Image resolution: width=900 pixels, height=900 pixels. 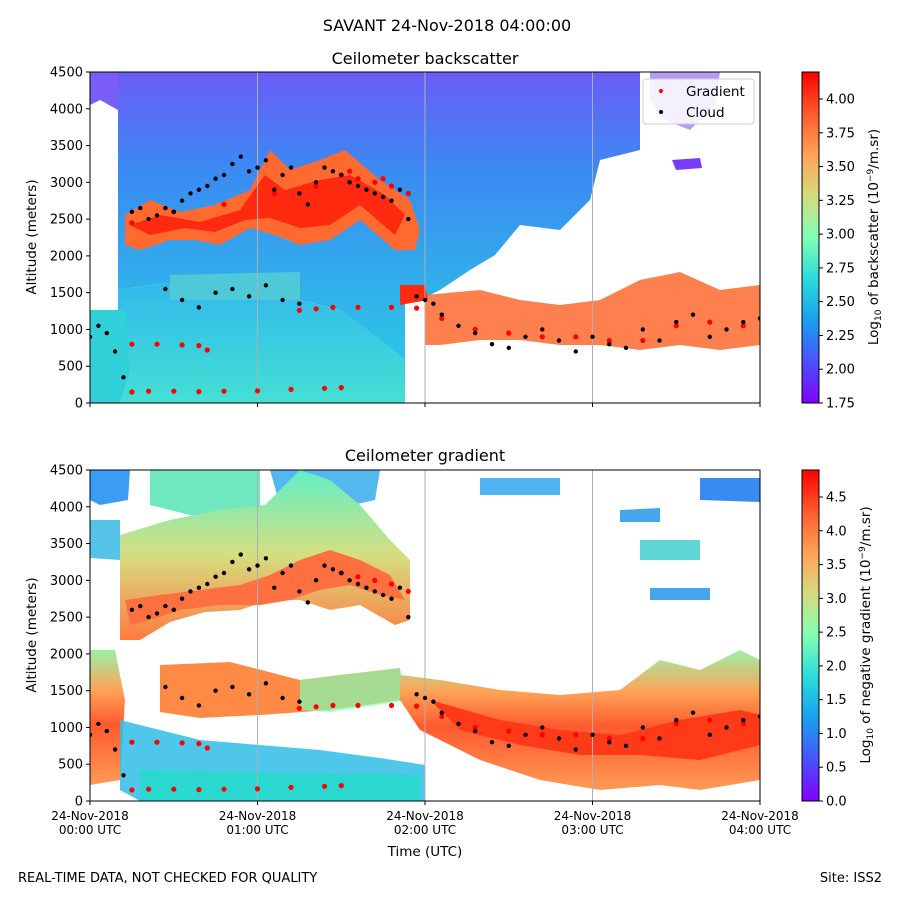 I want to click on gradient-patch-d, so click(x=520, y=486).